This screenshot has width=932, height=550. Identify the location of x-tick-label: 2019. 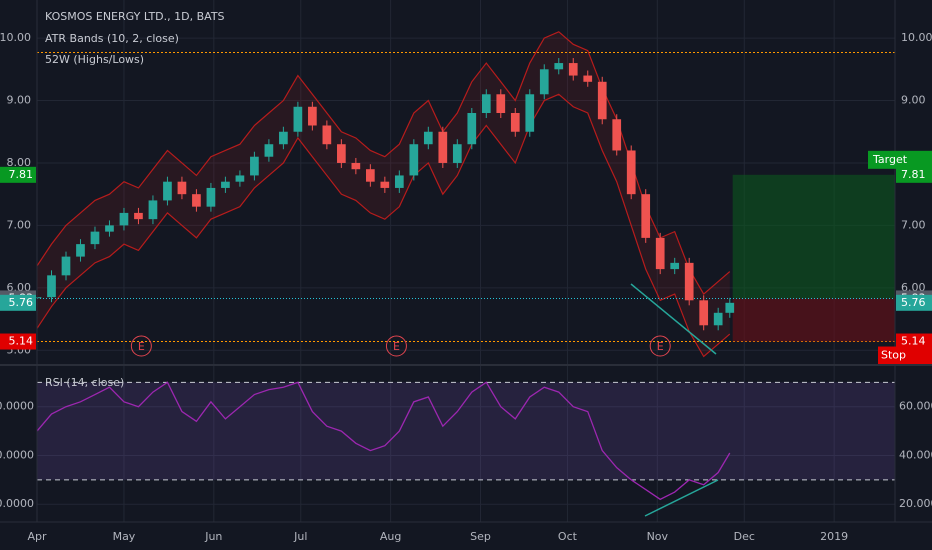
(834, 536).